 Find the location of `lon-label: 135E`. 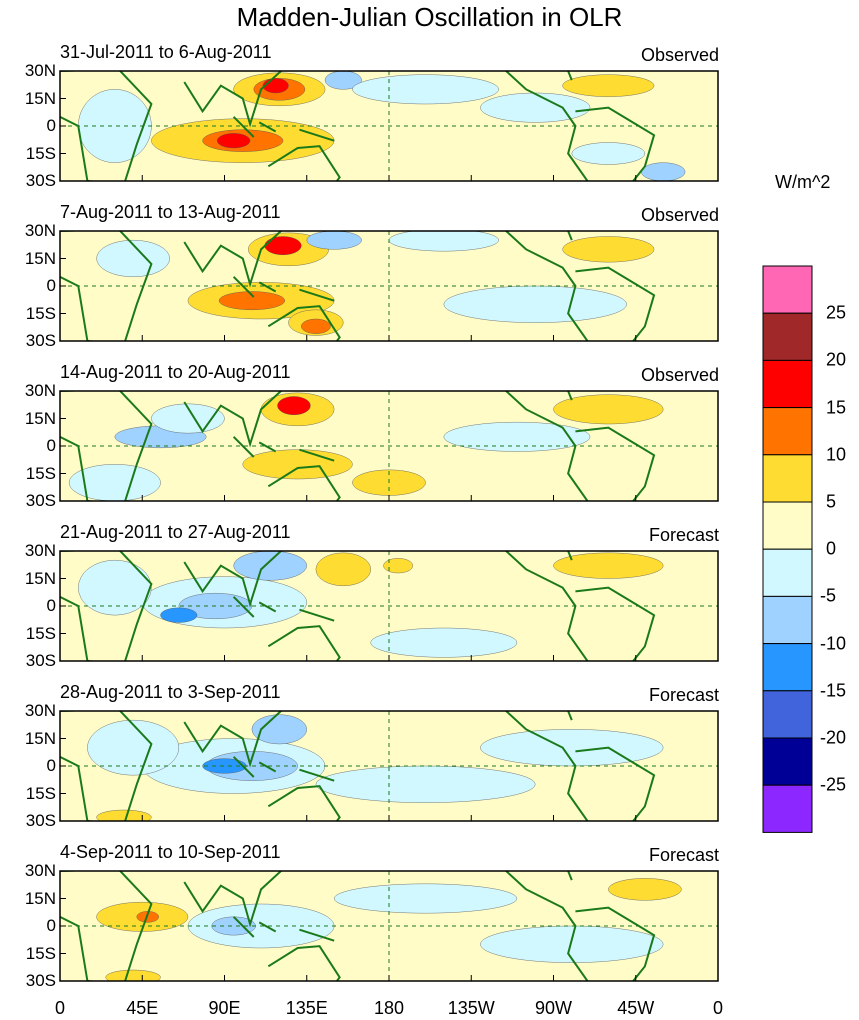

lon-label: 135E is located at coordinates (306, 1008).